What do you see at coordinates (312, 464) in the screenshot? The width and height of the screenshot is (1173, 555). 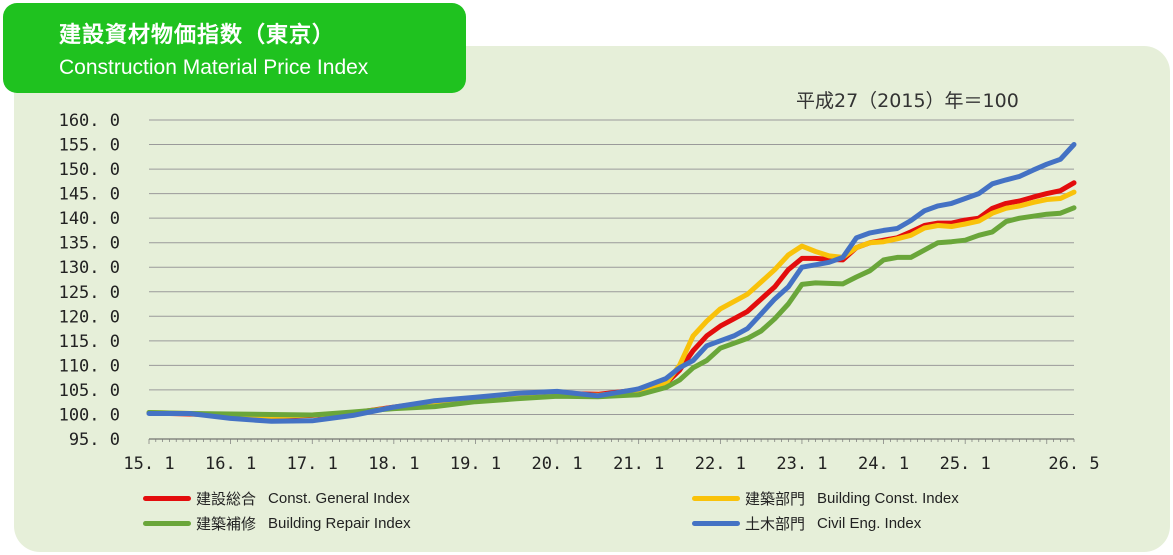 I see `x-tick-label: 17. 1` at bounding box center [312, 464].